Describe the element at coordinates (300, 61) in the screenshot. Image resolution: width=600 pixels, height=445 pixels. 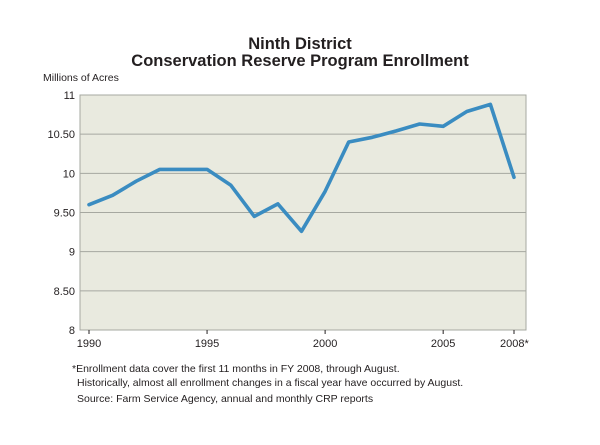
I see `chart-subtitle: Conservation Reserve Program Enrollment` at that location.